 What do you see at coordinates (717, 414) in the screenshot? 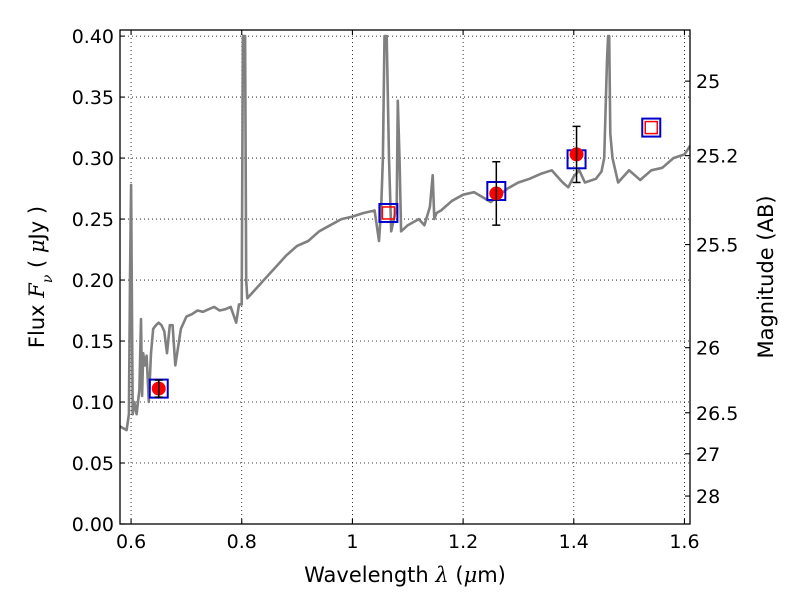
I see `magnitude-tick-label: 26.5` at bounding box center [717, 414].